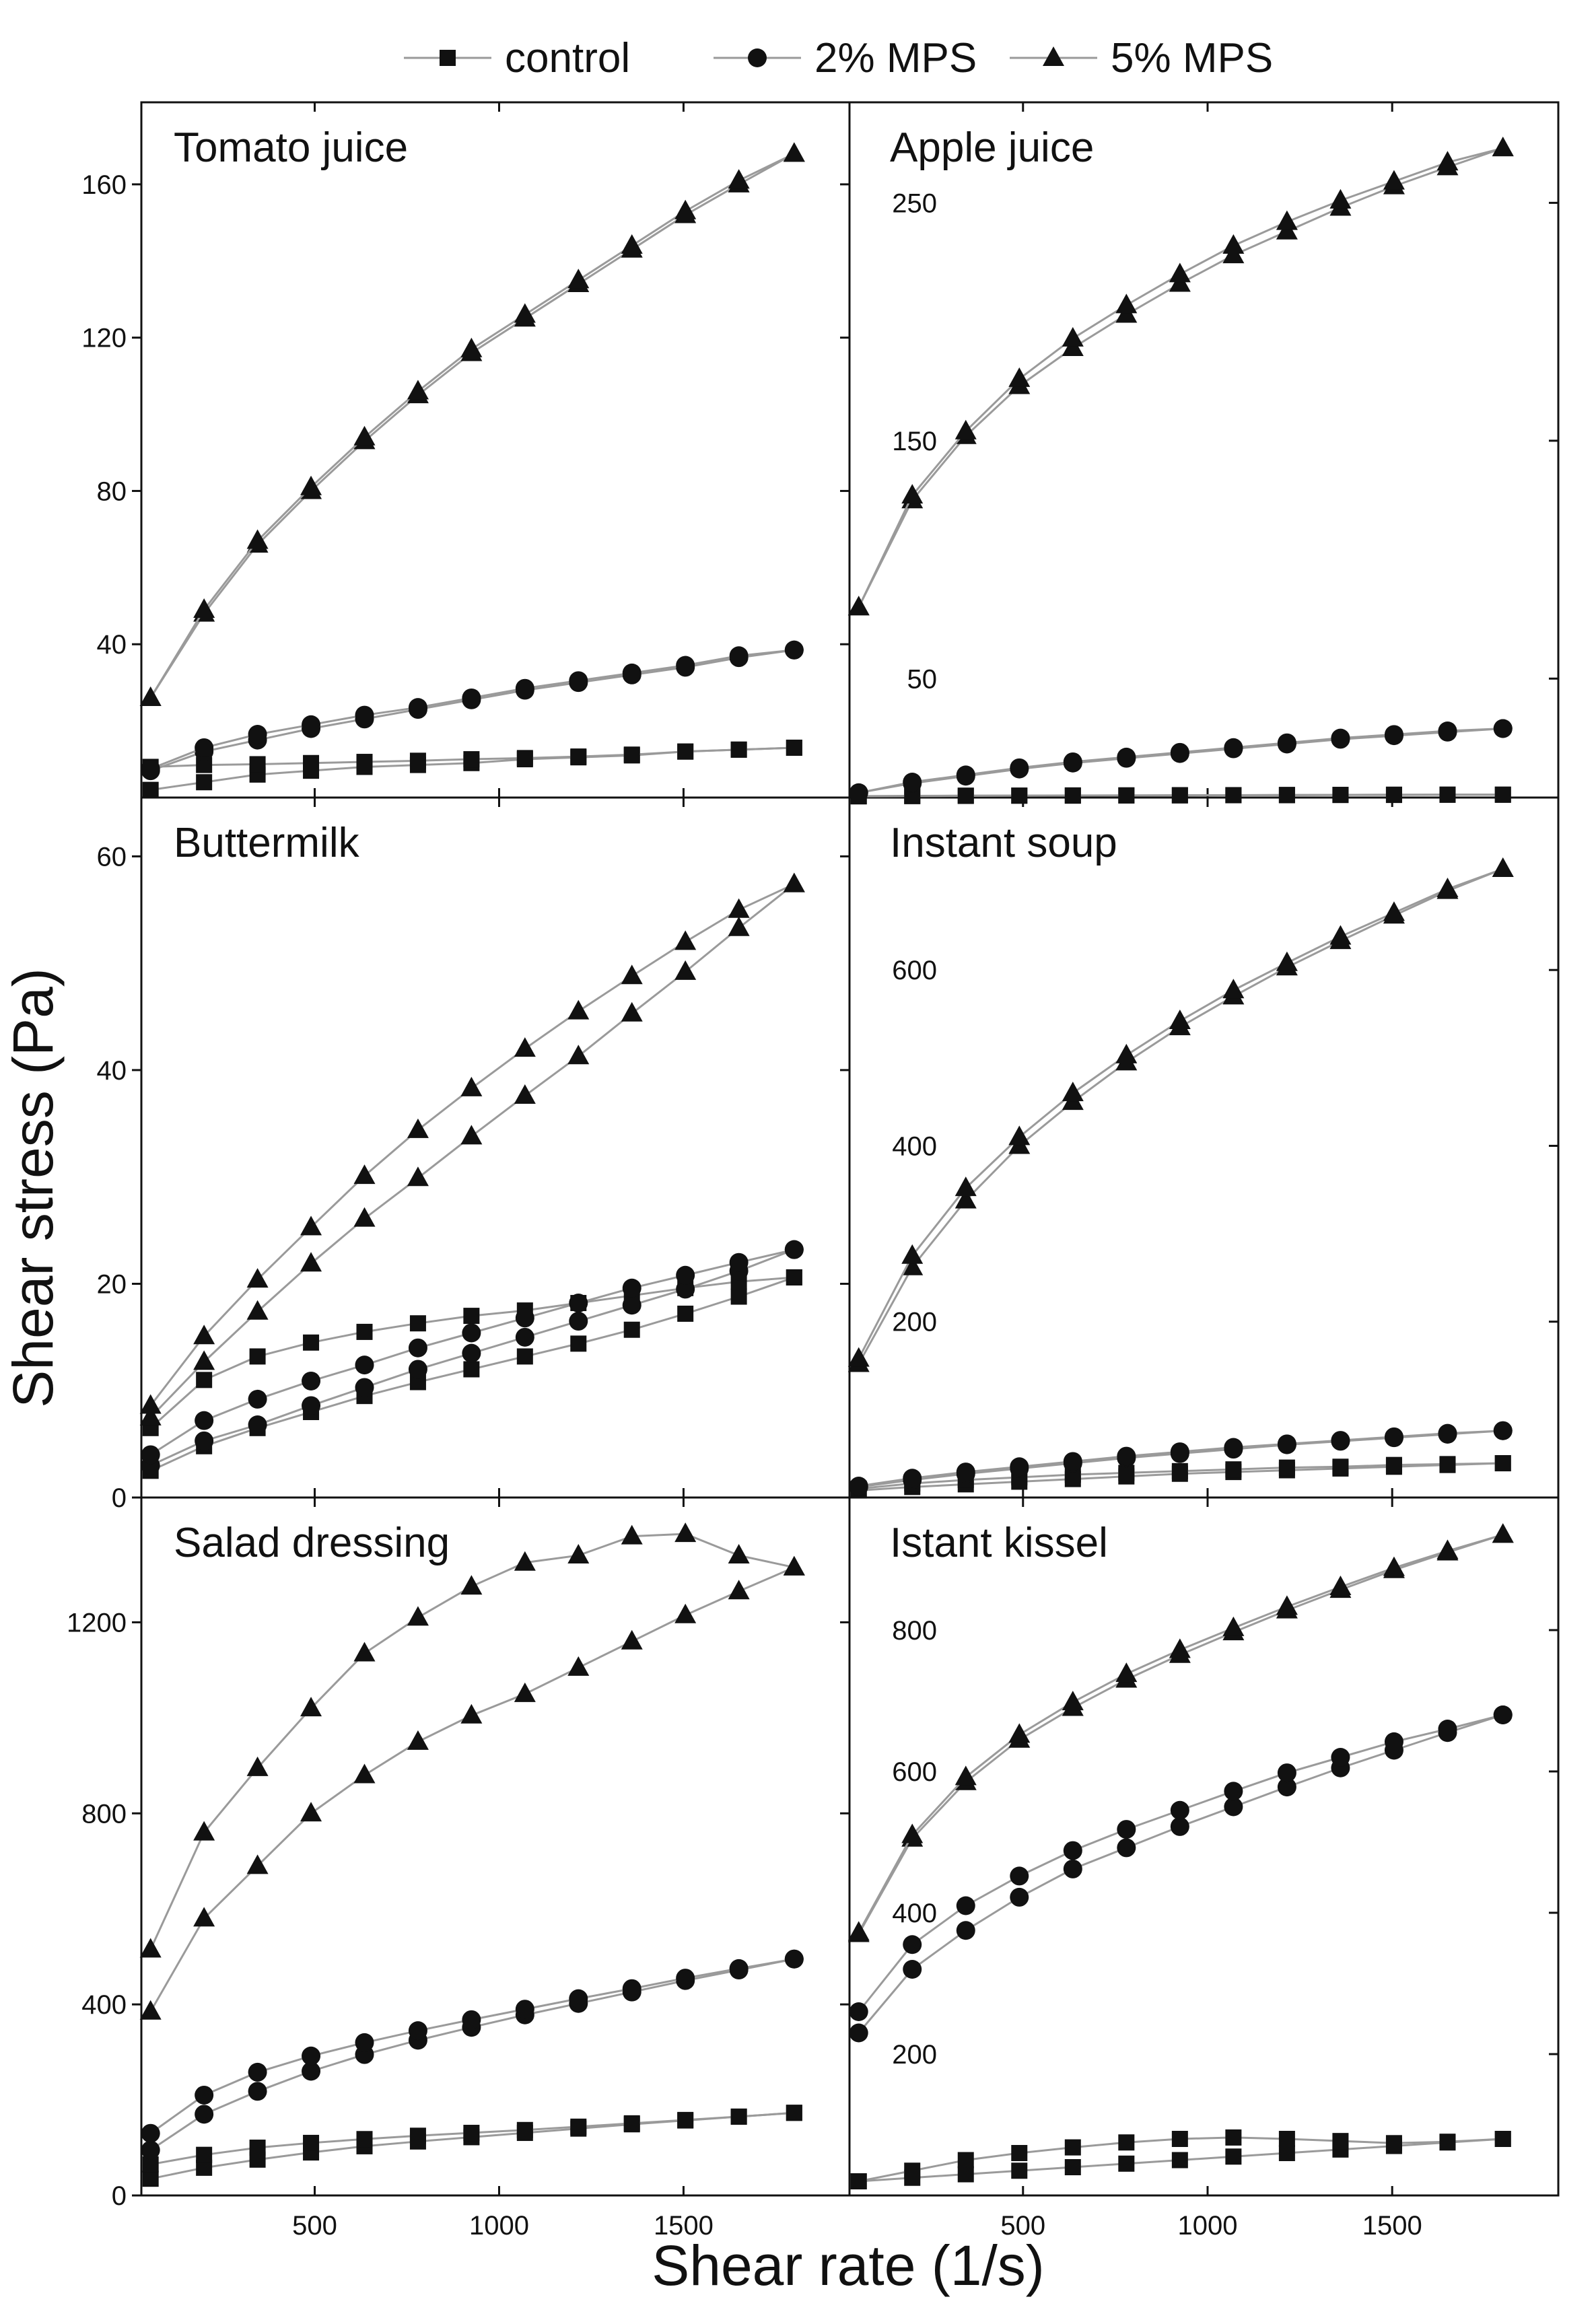 This screenshot has width=1596, height=2324. I want to click on y-tick-label: 160, so click(104, 185).